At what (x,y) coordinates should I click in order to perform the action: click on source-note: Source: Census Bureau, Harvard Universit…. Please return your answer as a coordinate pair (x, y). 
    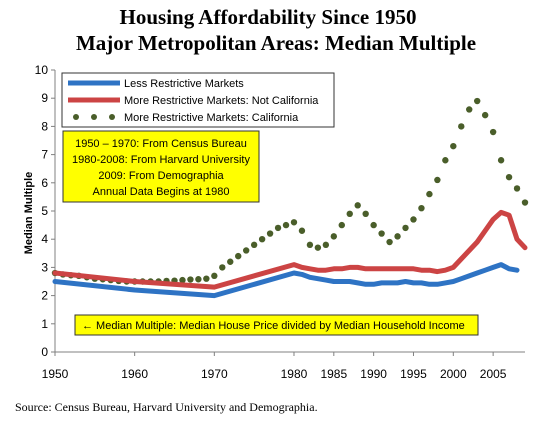
    Looking at the image, I should click on (166, 407).